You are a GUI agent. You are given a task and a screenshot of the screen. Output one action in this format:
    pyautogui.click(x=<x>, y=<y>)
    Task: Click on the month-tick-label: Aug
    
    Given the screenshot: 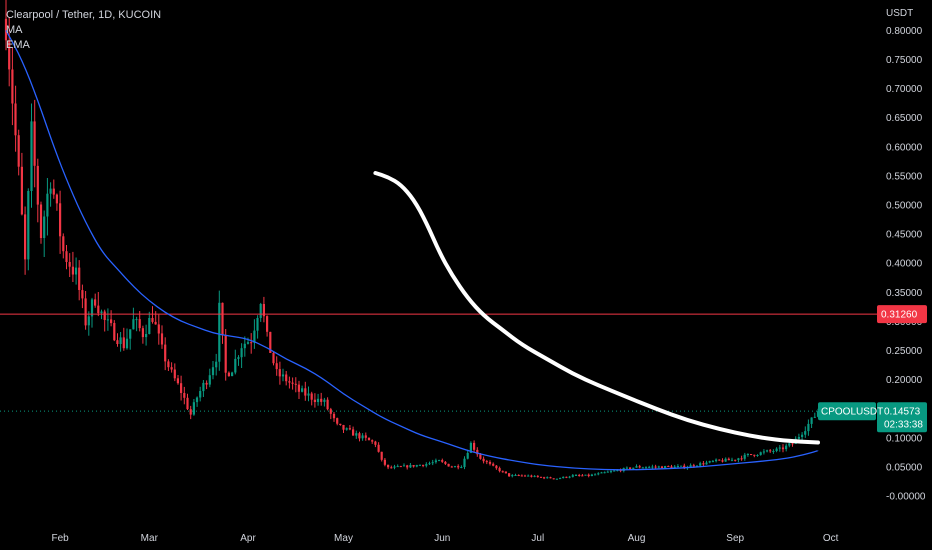 What is the action you would take?
    pyautogui.click(x=637, y=538)
    